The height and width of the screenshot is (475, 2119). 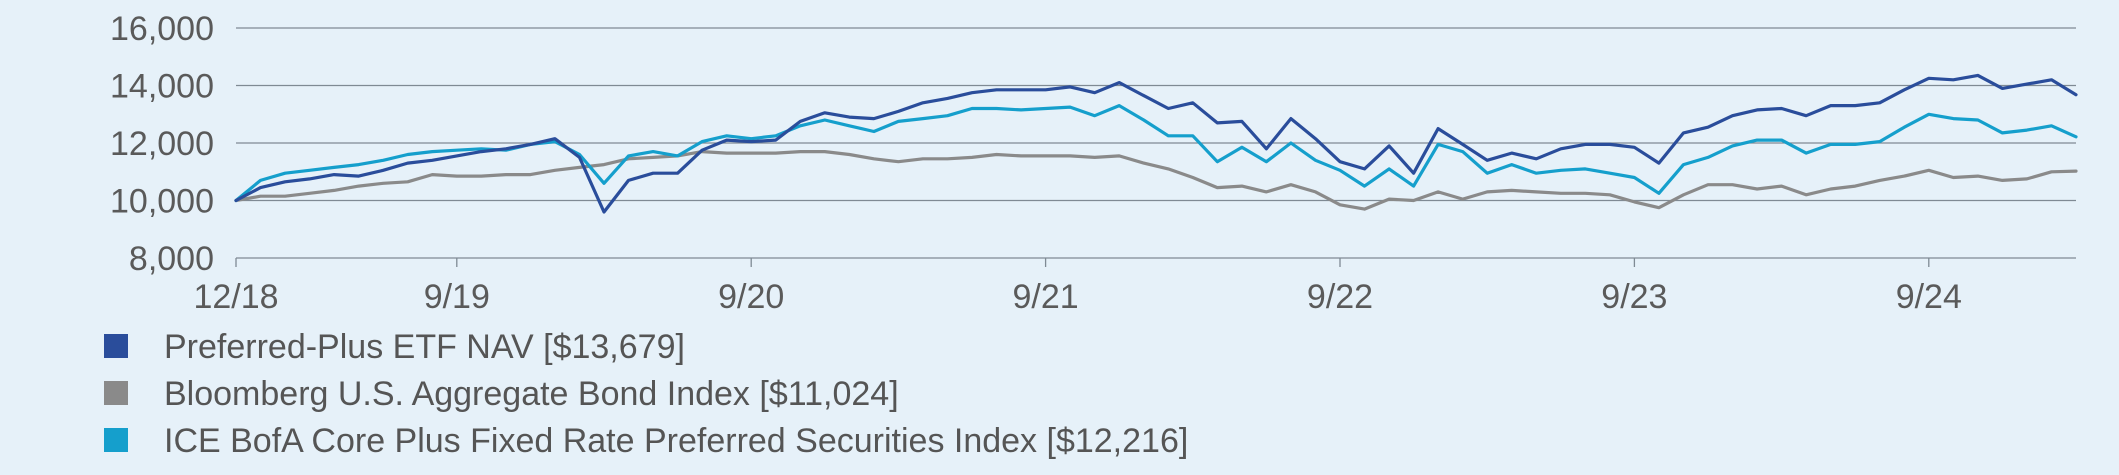 I want to click on x-tick-label: 9/19, so click(x=457, y=297).